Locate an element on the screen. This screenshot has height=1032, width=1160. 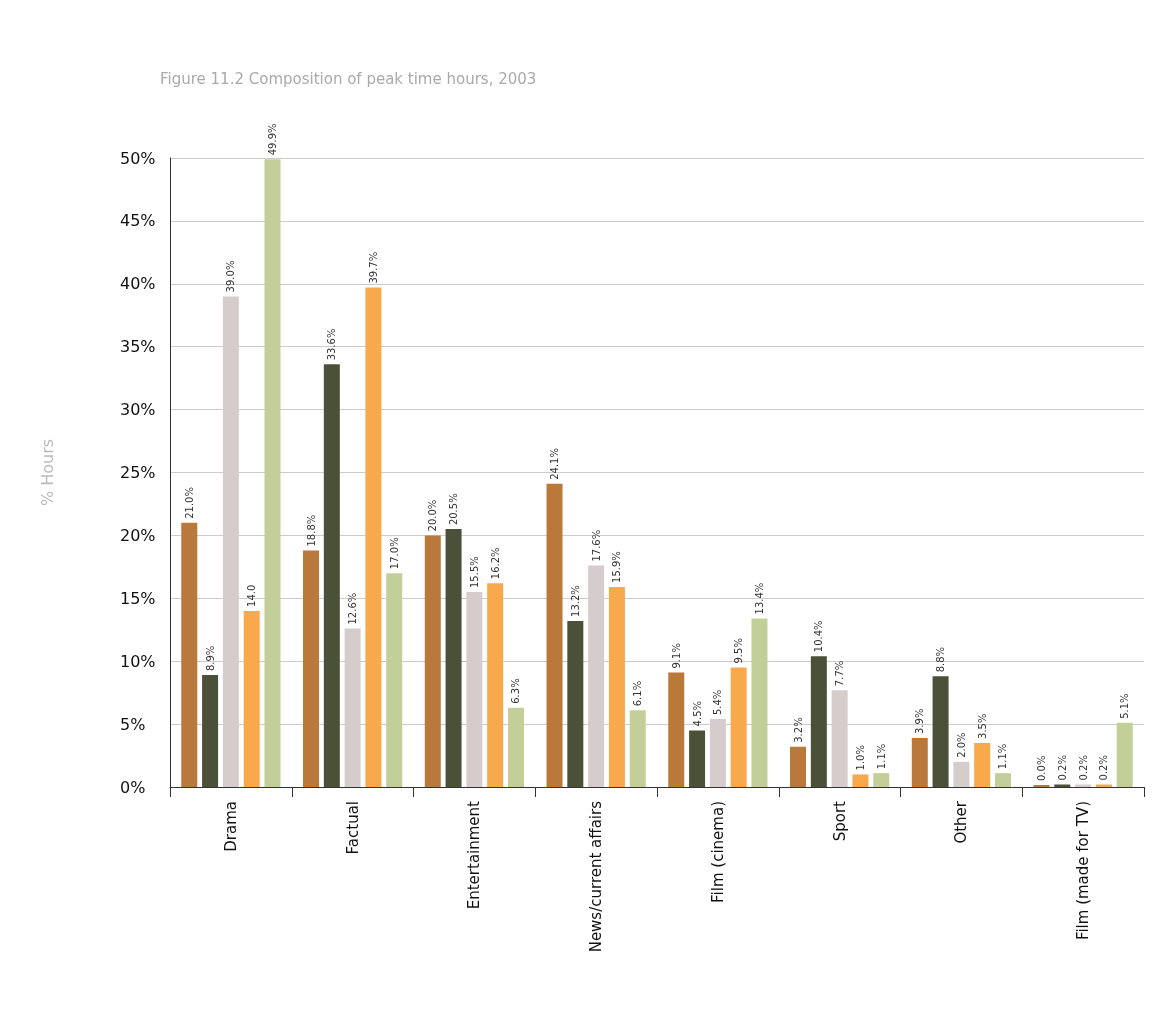
data-label: 3.2% is located at coordinates (798, 730).